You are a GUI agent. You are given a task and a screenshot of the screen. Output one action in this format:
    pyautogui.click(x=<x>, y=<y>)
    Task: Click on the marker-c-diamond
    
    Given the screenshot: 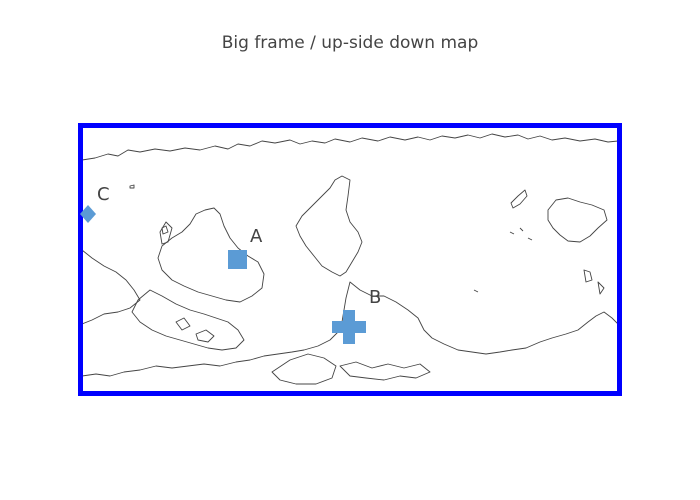 What is the action you would take?
    pyautogui.click(x=88, y=214)
    